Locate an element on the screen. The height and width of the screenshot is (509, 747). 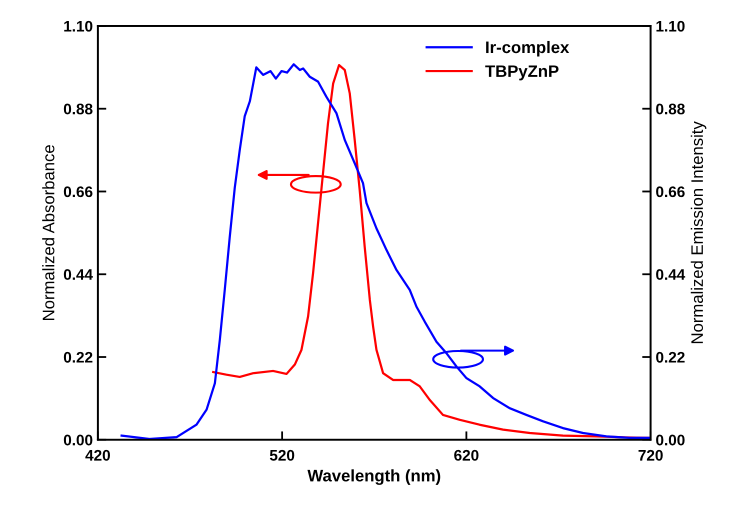
legend-label: Ir-complex is located at coordinates (528, 48).